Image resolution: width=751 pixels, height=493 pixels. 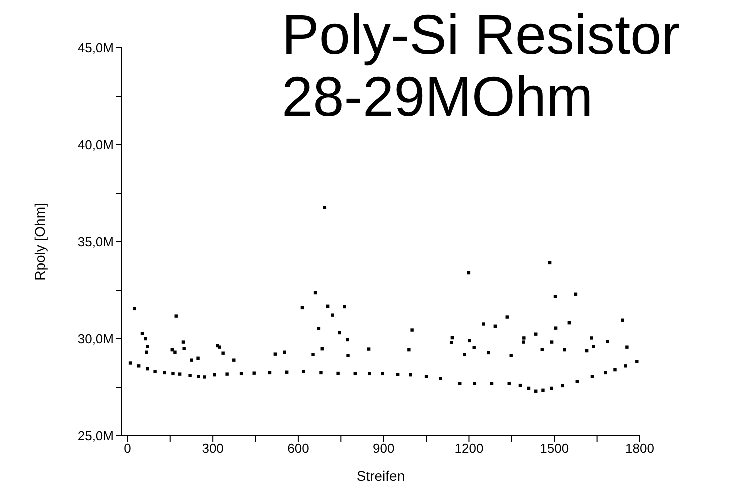 I want to click on y-tick-label: 25,0M, so click(x=96, y=436).